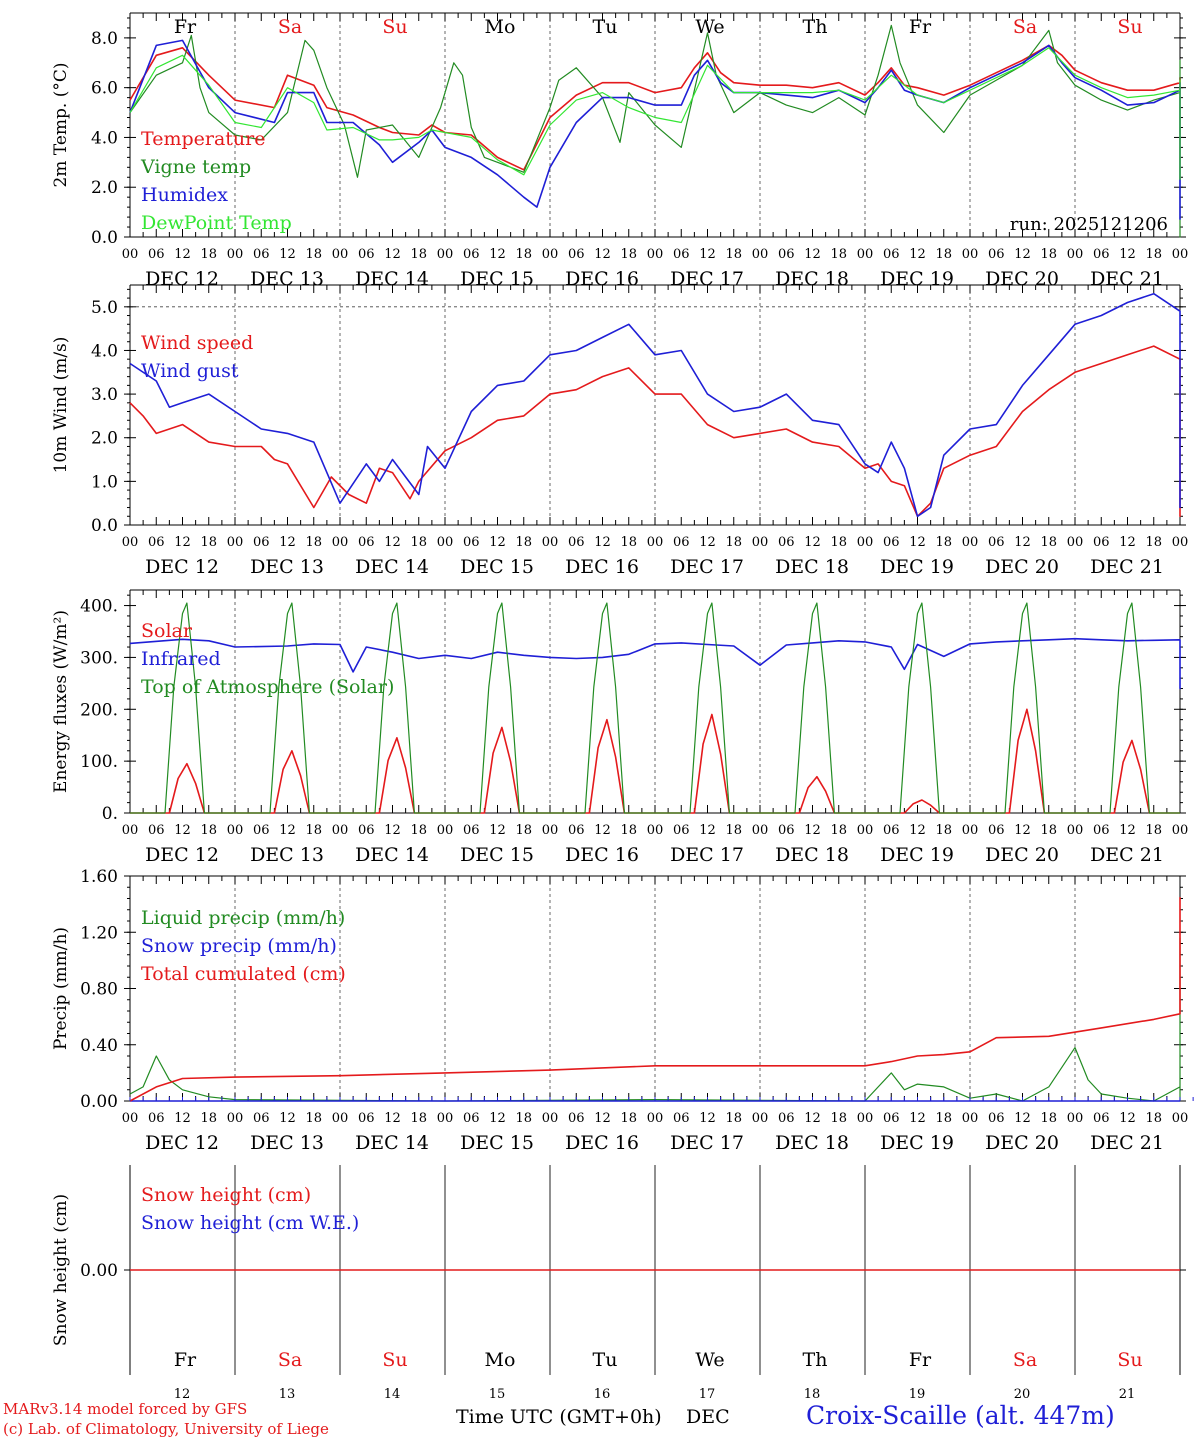  I want to click on y-tick-label: 200., so click(99, 710).